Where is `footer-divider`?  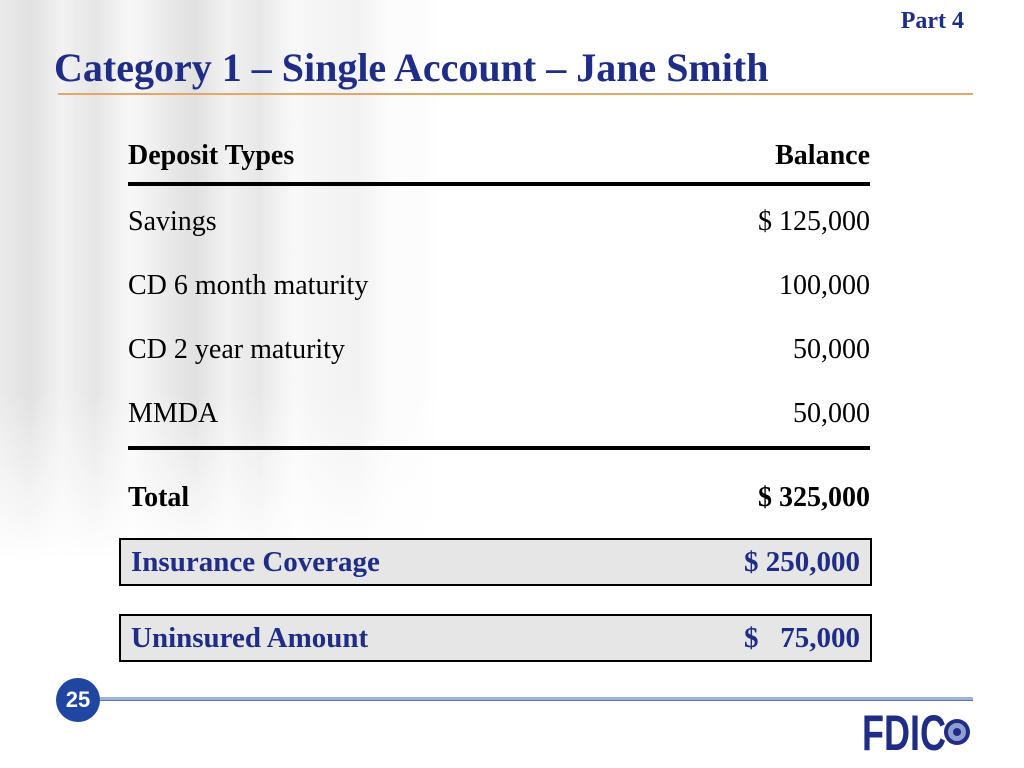 footer-divider is located at coordinates (536, 699).